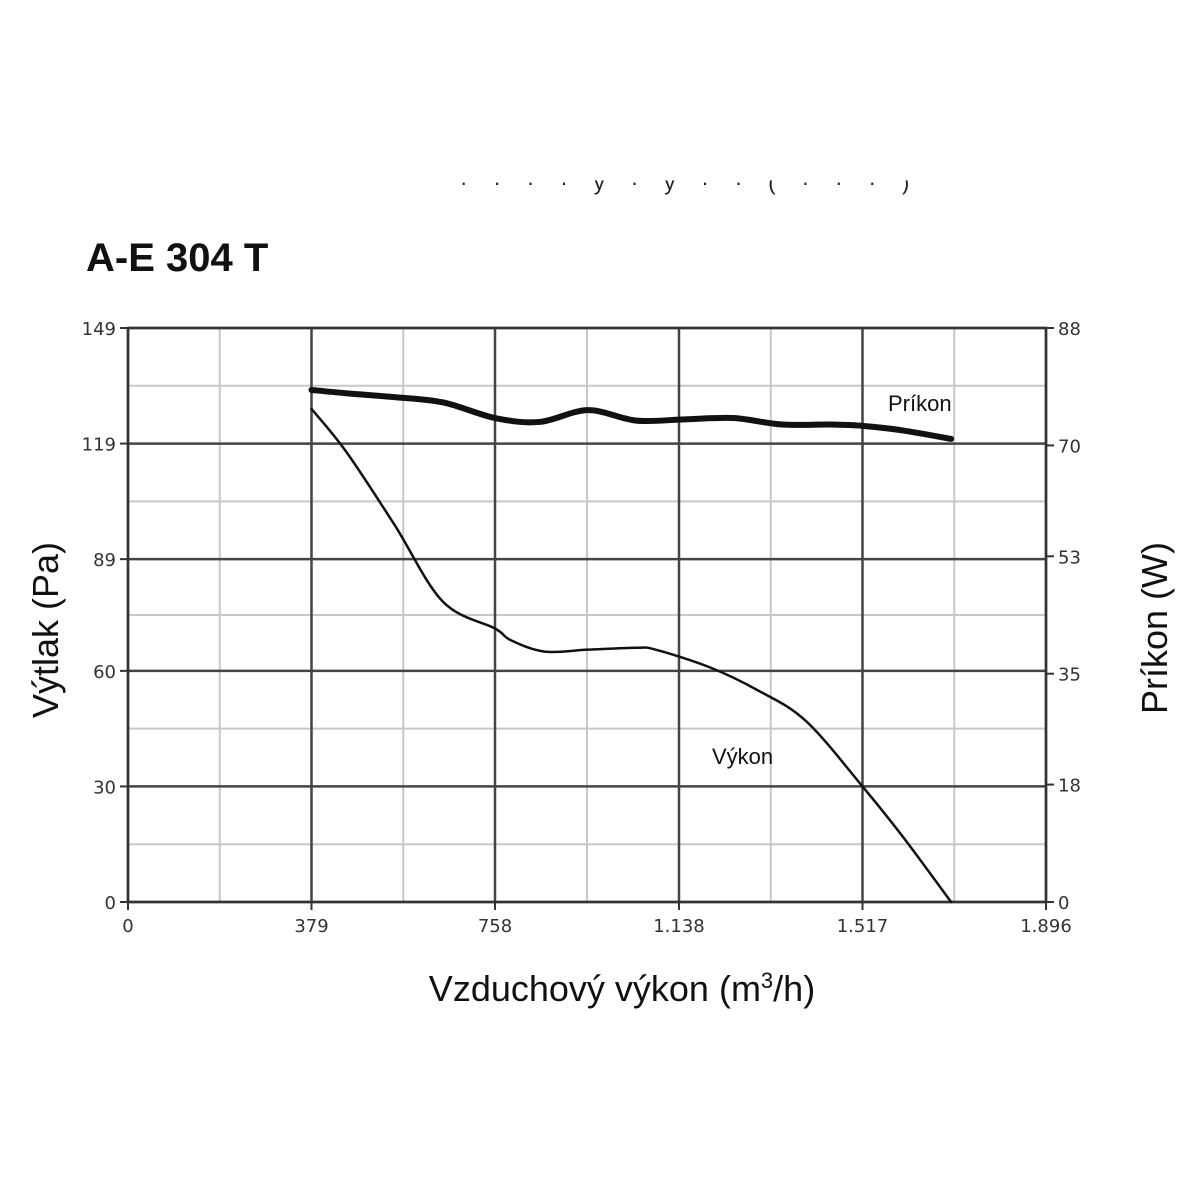 This screenshot has height=1200, width=1200. I want to click on y-tick-label-left: 30, so click(104, 787).